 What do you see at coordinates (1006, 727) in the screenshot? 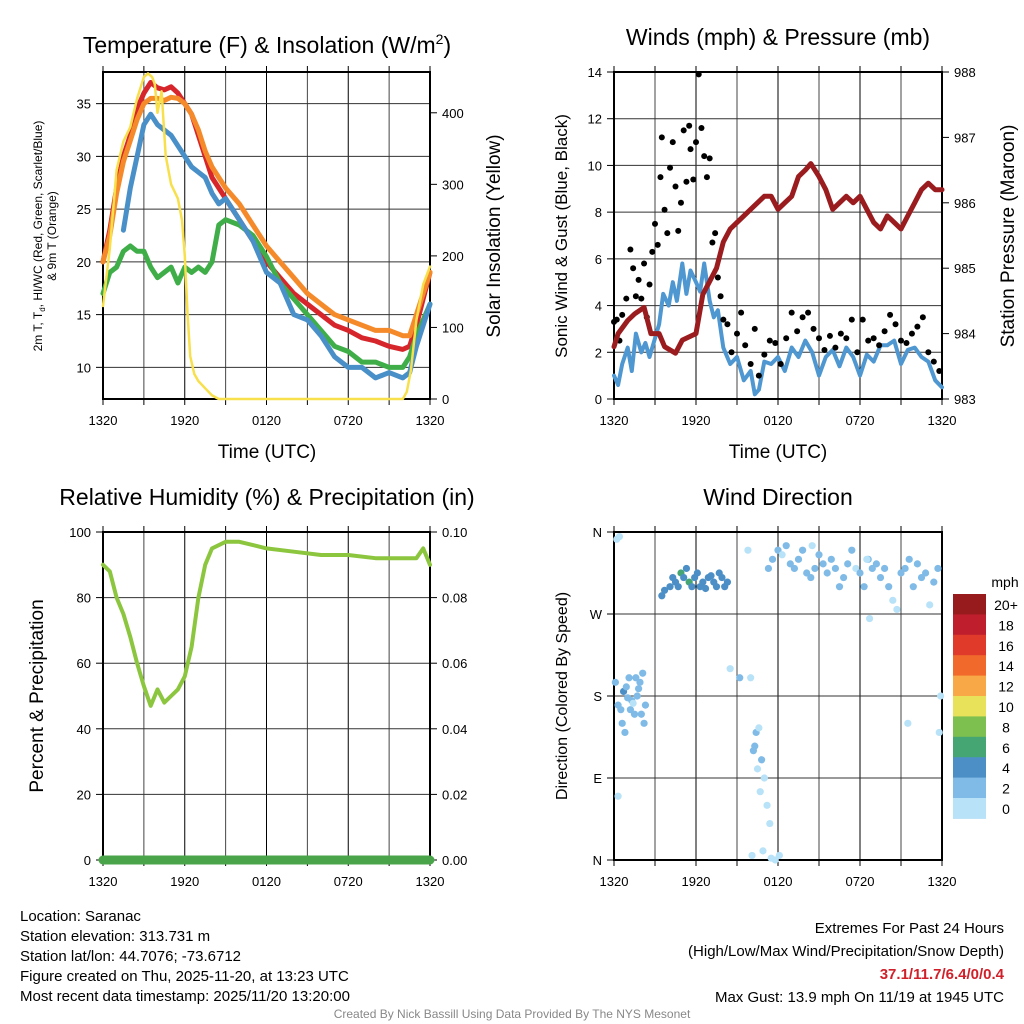
I see `legend-label: 8` at bounding box center [1006, 727].